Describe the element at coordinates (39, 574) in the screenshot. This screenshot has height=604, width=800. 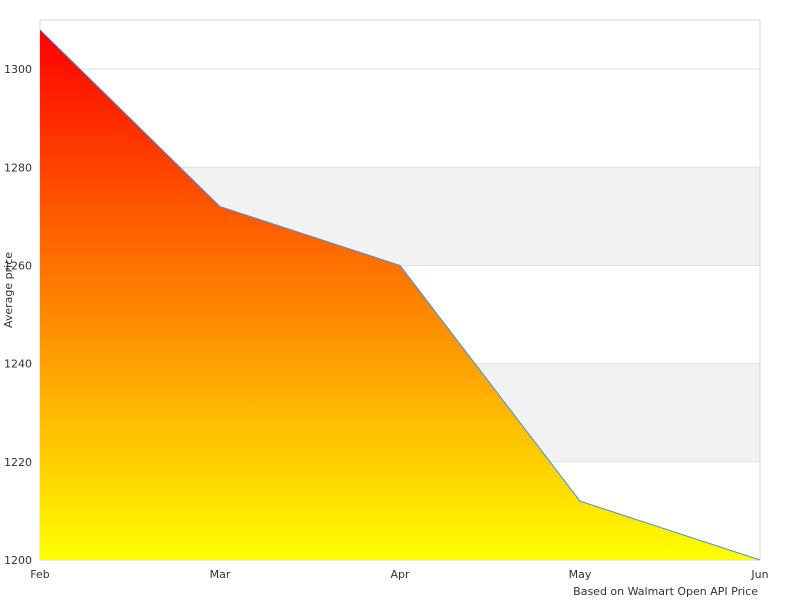
I see `x-tick-label: Feb` at that location.